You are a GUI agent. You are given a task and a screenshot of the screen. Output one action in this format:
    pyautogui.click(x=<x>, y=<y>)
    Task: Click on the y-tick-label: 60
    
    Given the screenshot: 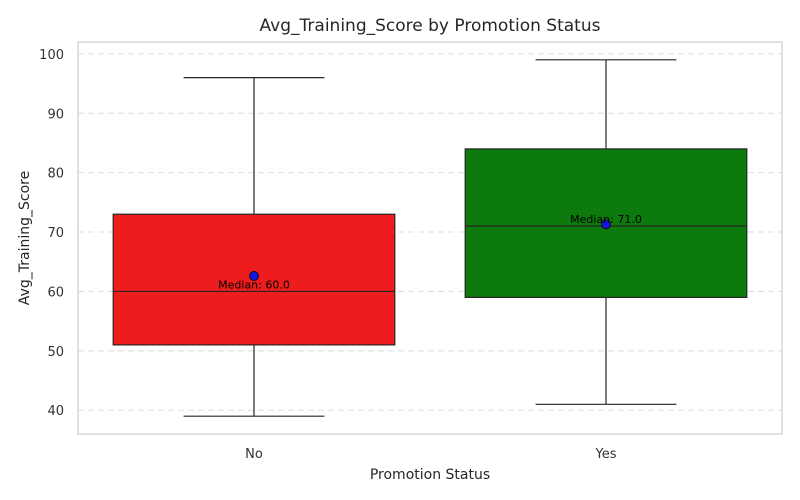 What is the action you would take?
    pyautogui.click(x=55, y=292)
    